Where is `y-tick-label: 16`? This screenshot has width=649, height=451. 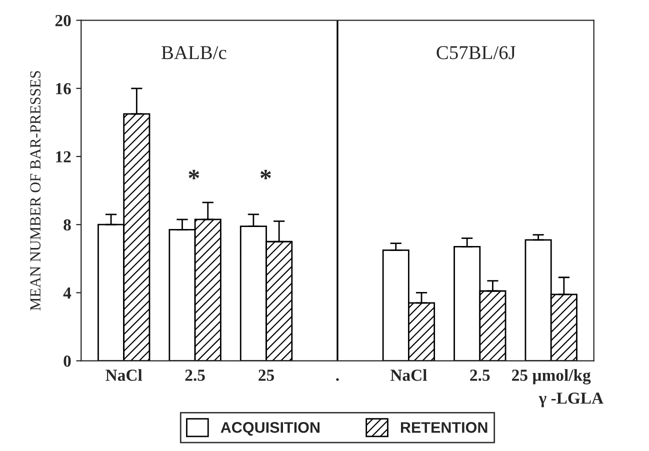 y-tick-label: 16 is located at coordinates (63, 88).